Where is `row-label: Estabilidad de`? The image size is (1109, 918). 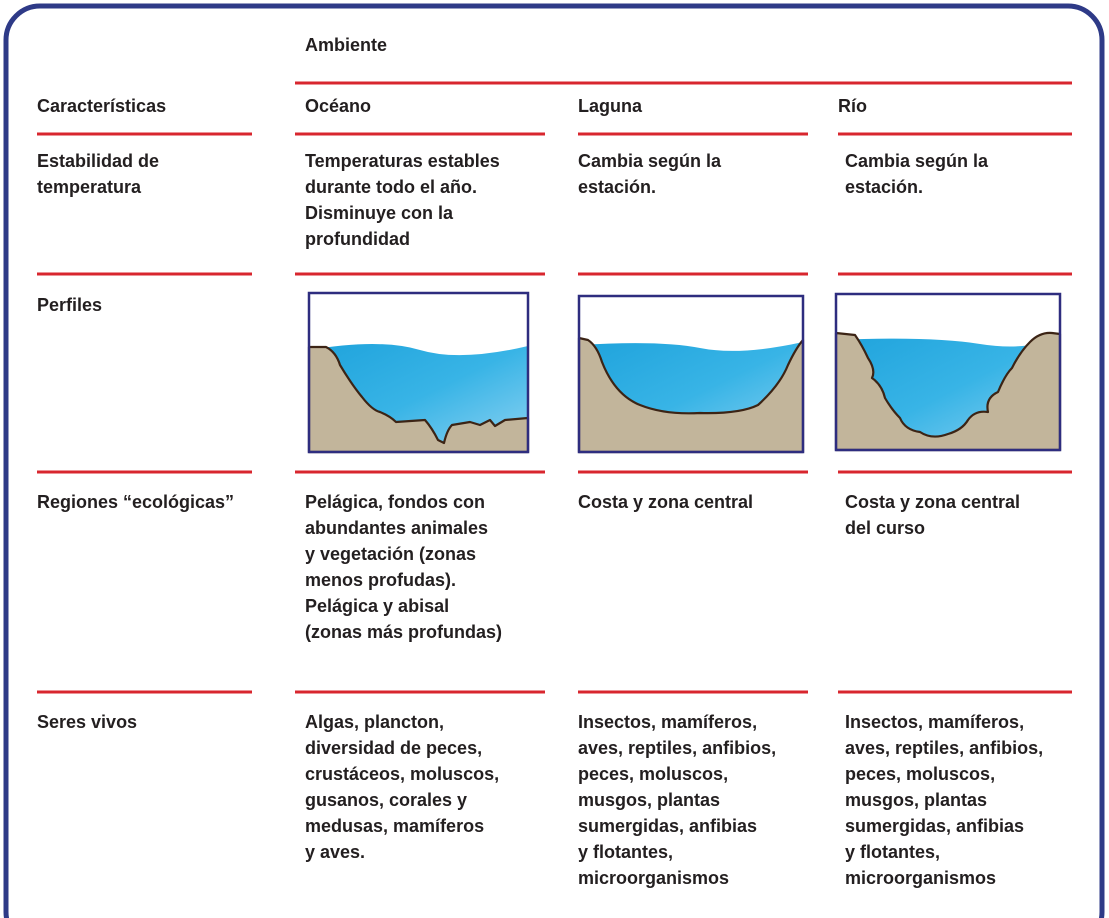 row-label: Estabilidad de is located at coordinates (98, 161).